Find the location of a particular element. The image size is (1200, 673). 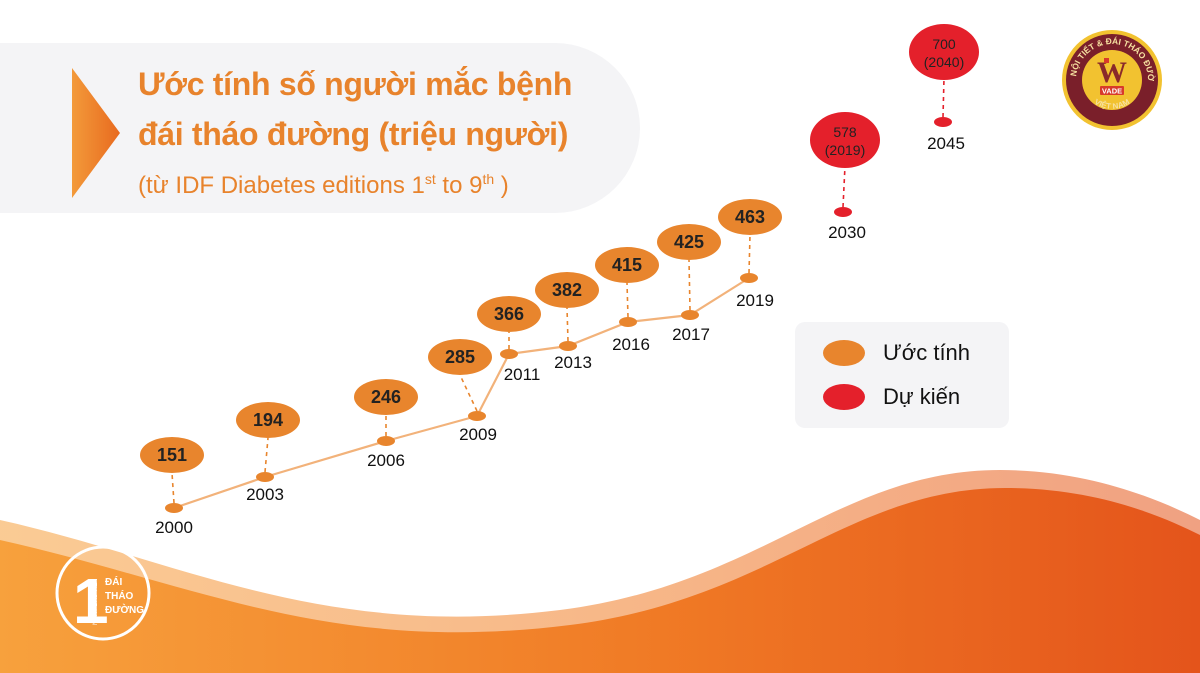

value-bubble-2009 is located at coordinates (460, 357).